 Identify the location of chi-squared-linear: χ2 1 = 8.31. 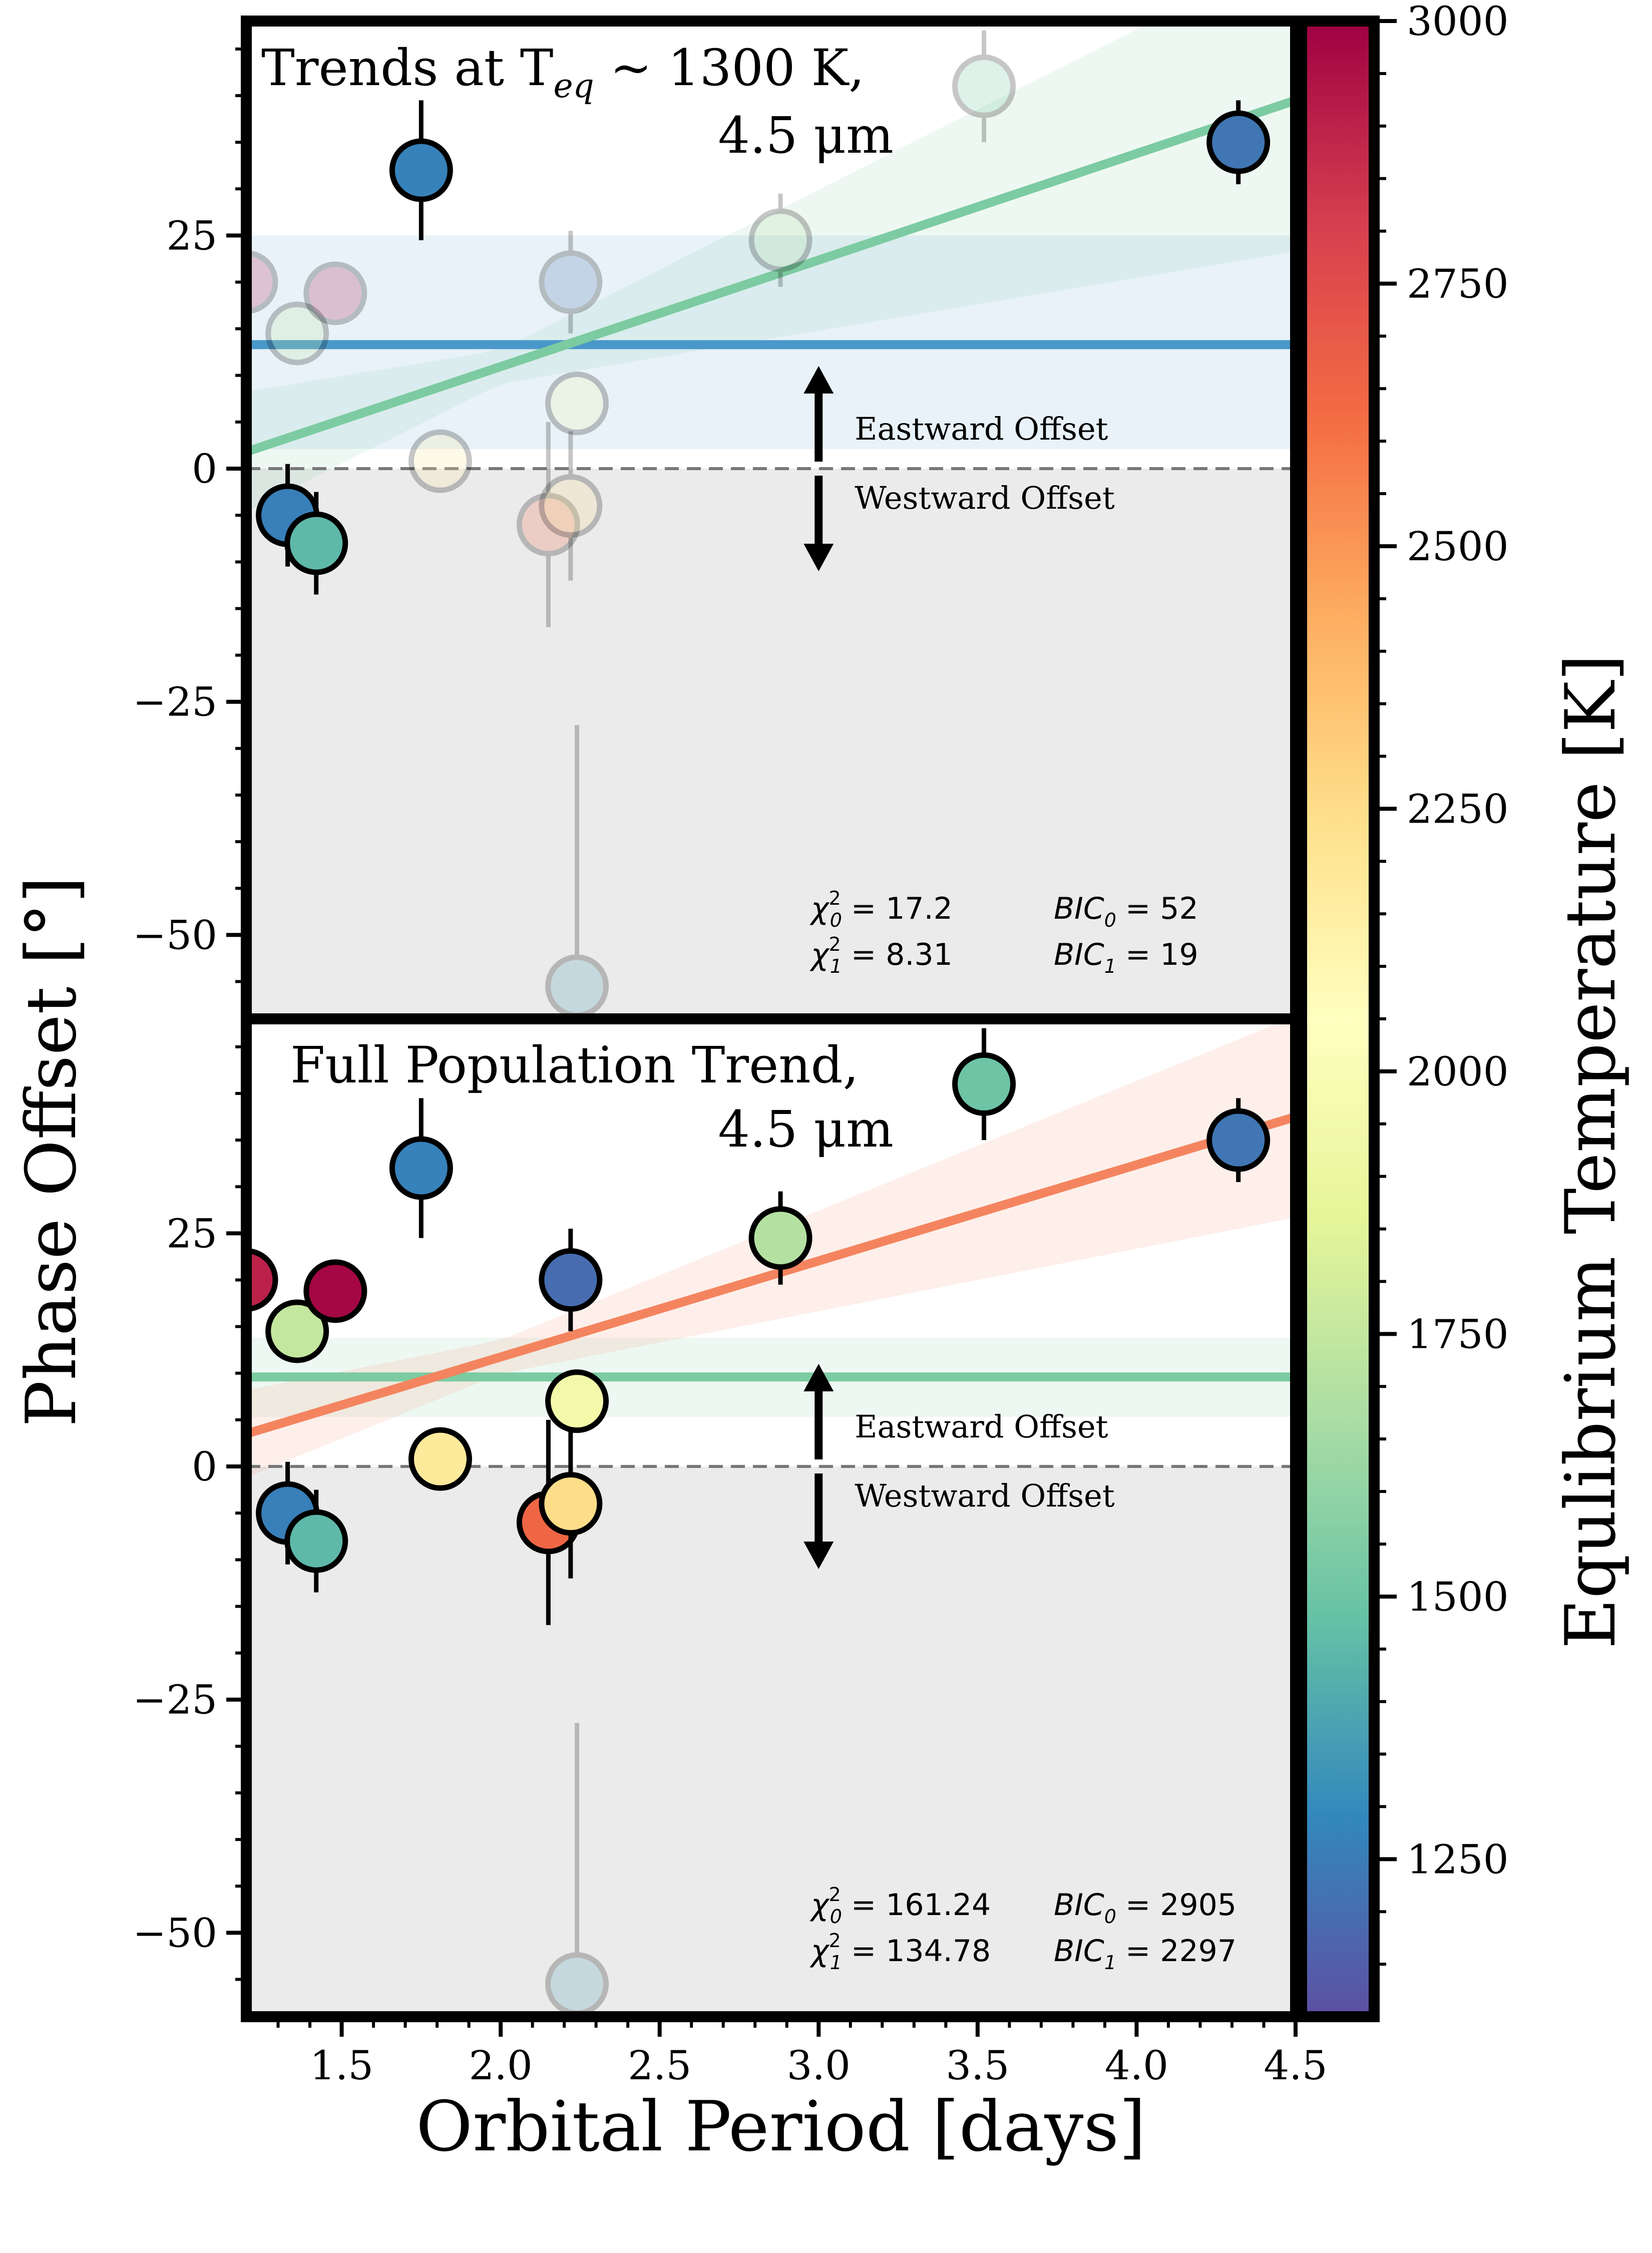
(881, 955).